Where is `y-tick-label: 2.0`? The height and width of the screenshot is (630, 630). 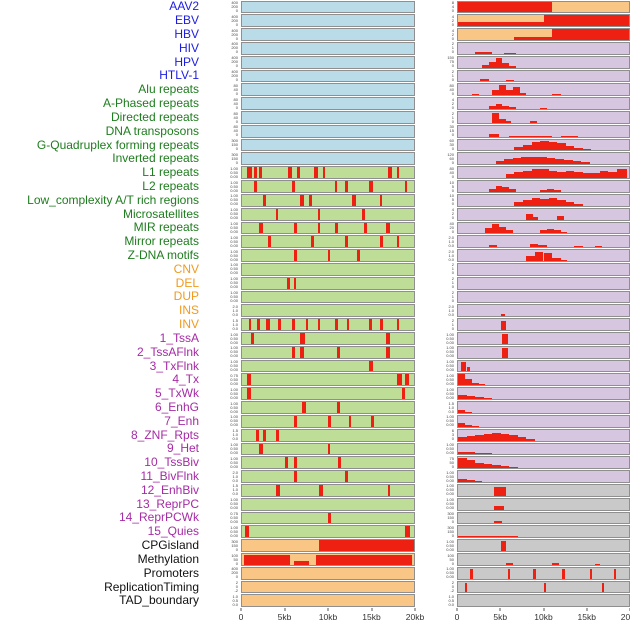
y-tick-label: 2.0 is located at coordinates (235, 306).